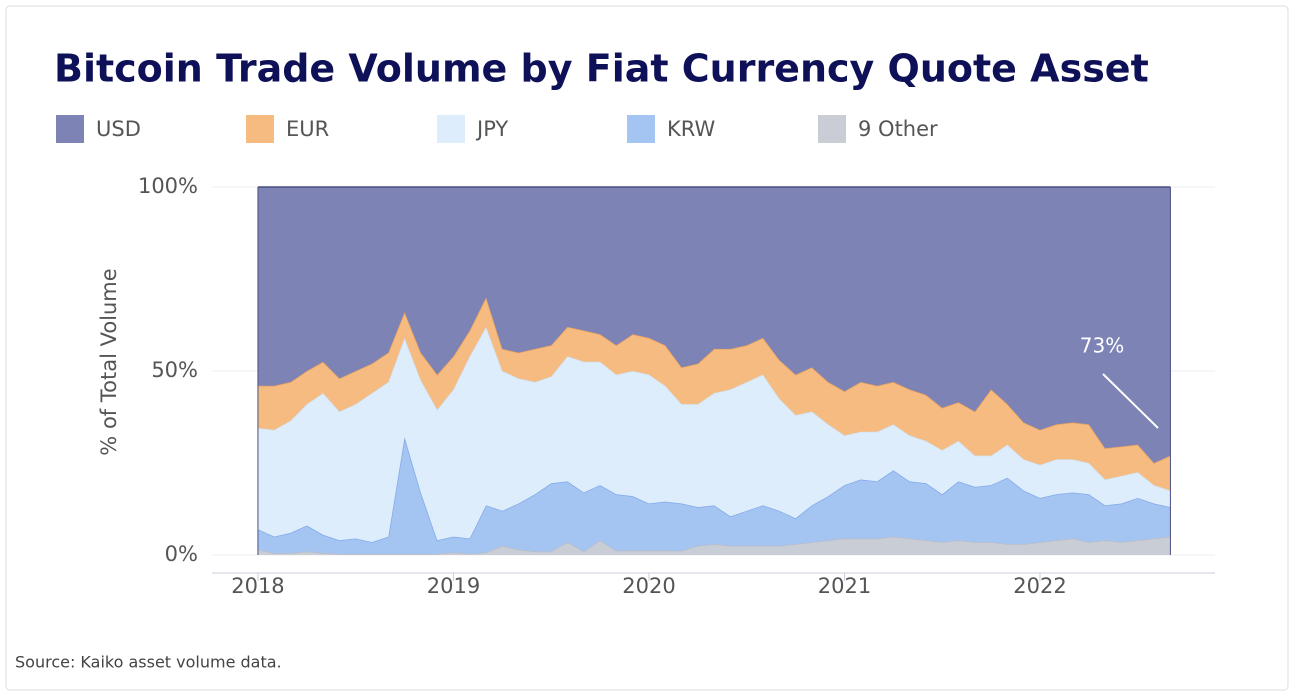  I want to click on x-tick-label: 2019, so click(453, 586).